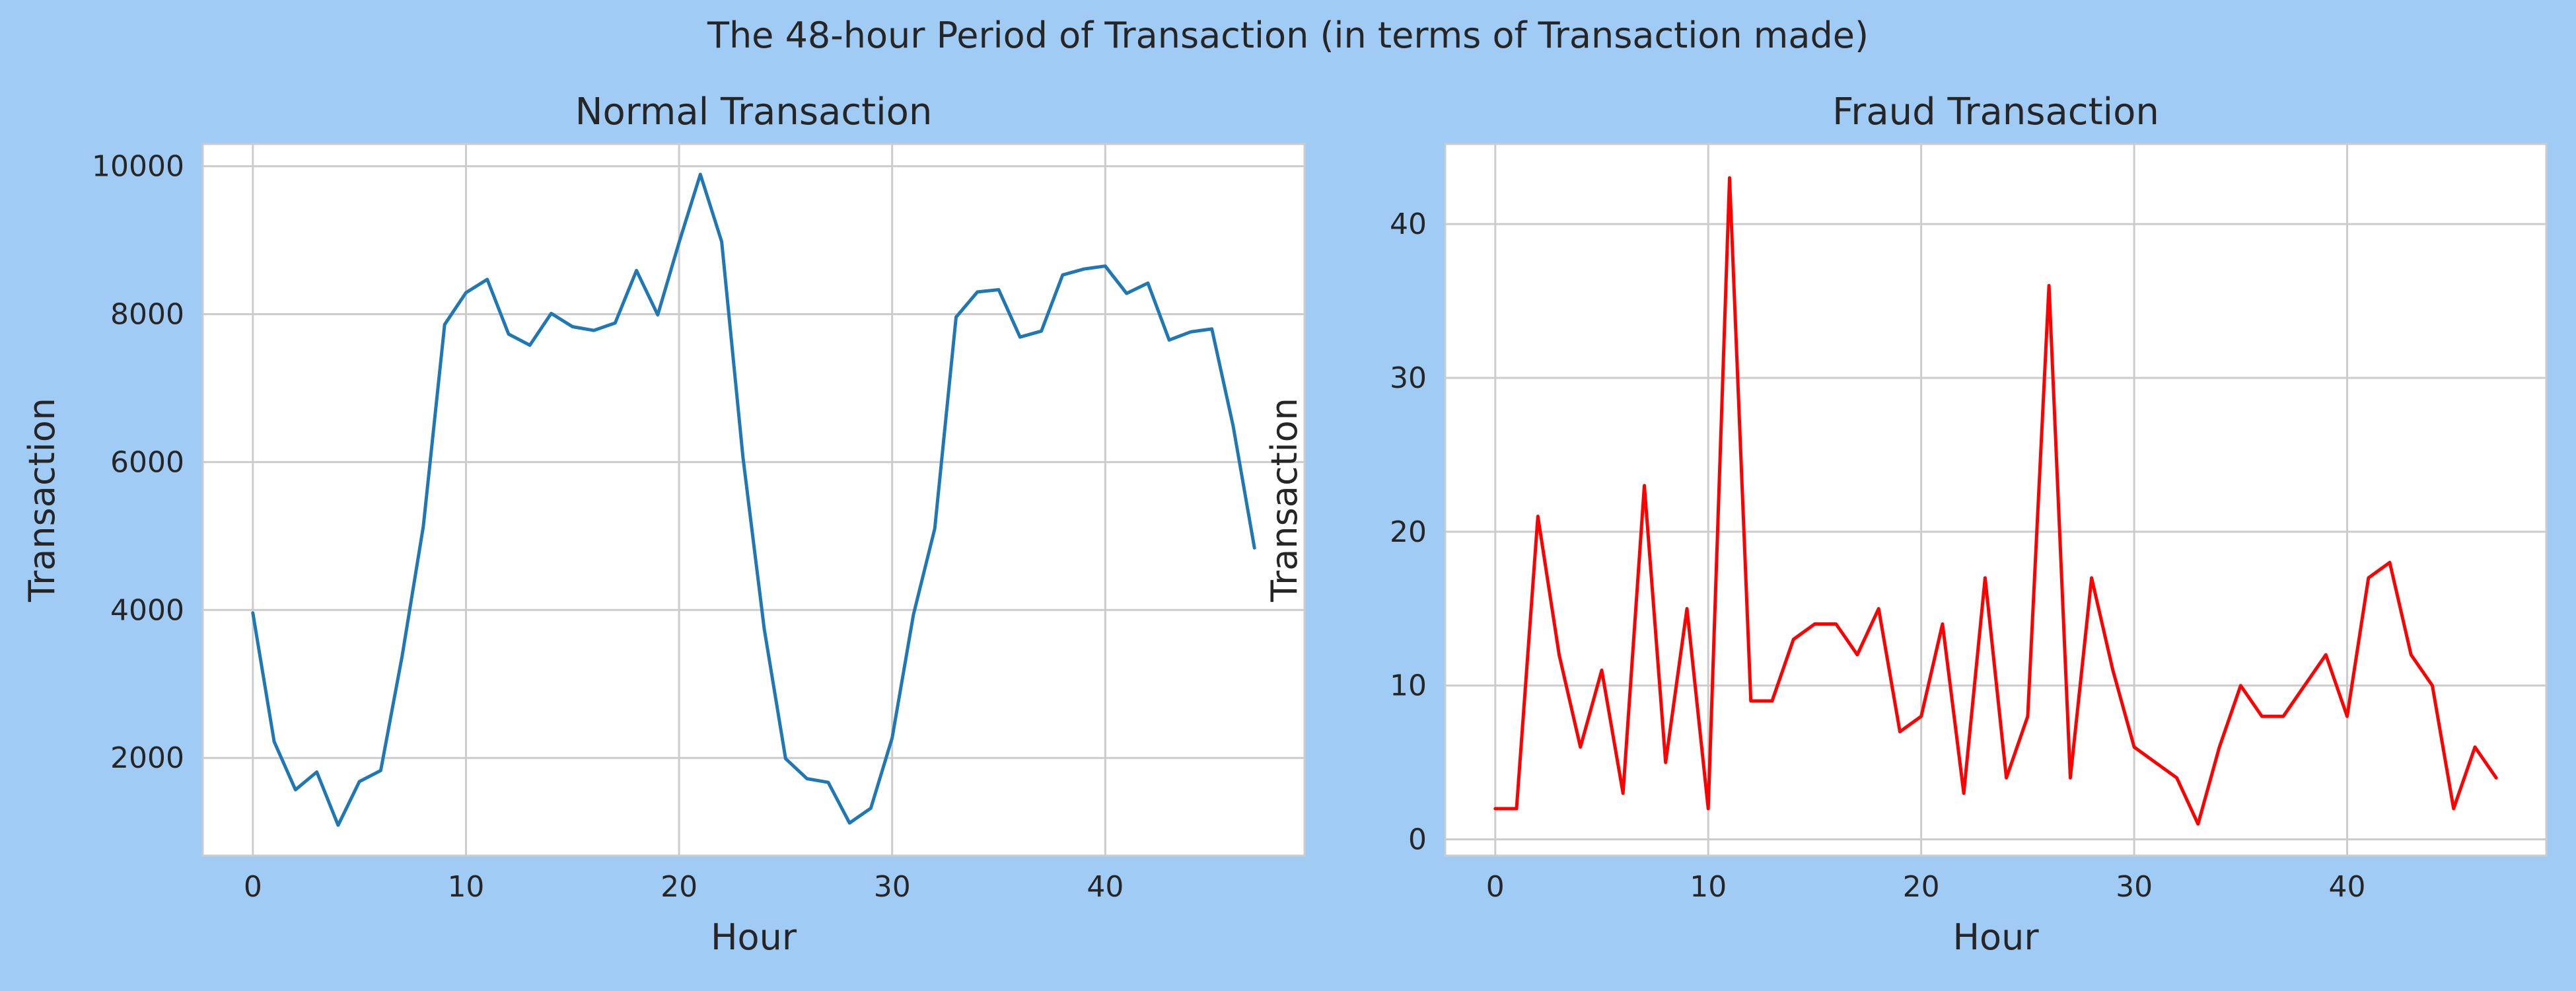 This screenshot has width=2576, height=991. Describe the element at coordinates (1921, 887) in the screenshot. I see `fraud-x-tick-label: 20` at that location.